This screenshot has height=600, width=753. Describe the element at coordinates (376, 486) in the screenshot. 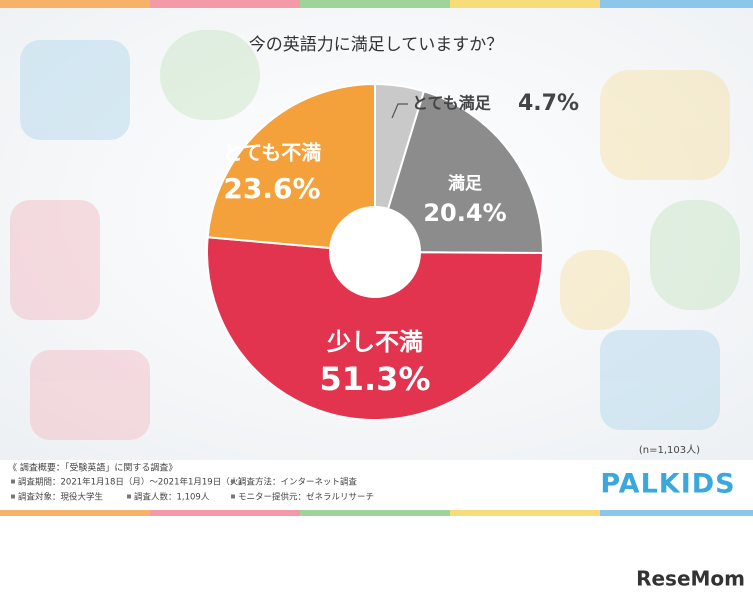

I see `footer-band` at that location.